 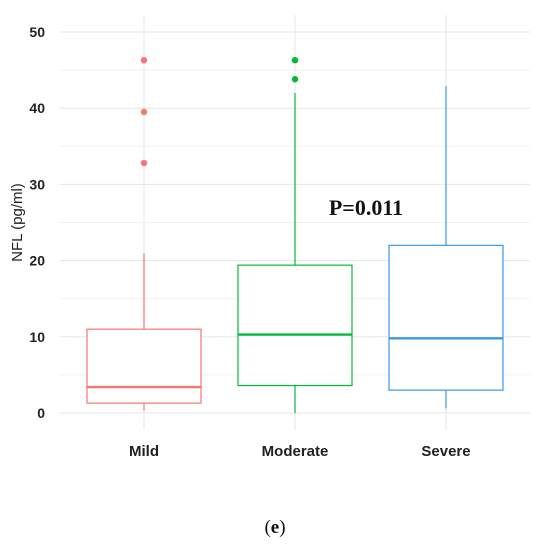 I want to click on x-tick-labels: Mild Moderate Severe, so click(x=300, y=451).